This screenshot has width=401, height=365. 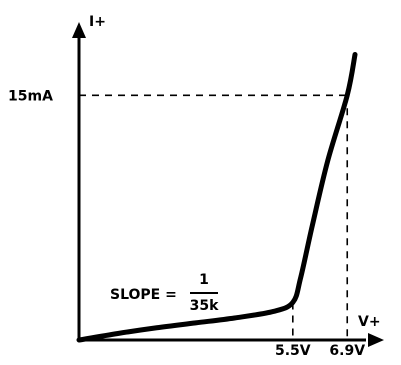 I want to click on x-axis-arrow-icon, so click(x=376, y=340).